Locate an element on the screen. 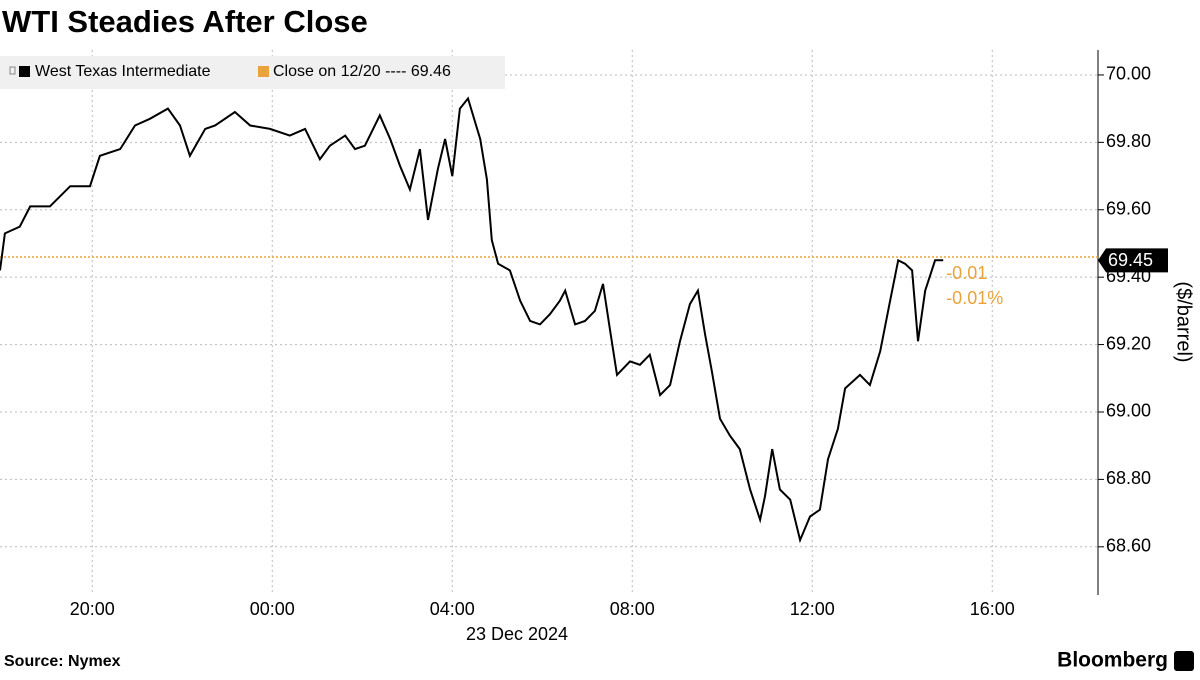 The height and width of the screenshot is (680, 1200). y-tick-label: 69.60 is located at coordinates (1128, 209).